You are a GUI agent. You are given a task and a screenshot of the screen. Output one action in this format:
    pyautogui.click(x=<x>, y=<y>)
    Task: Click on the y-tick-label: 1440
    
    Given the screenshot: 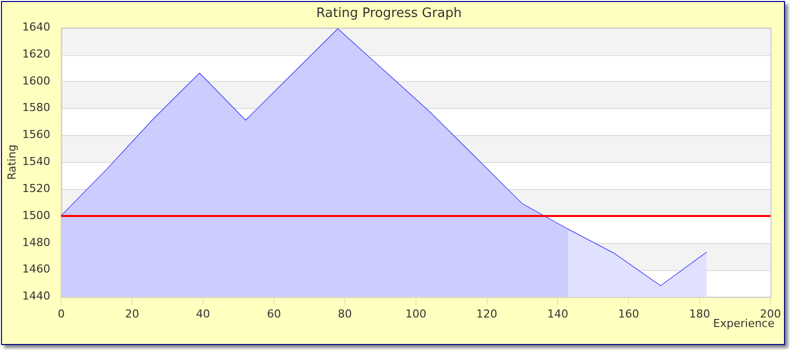 What is the action you would take?
    pyautogui.click(x=36, y=296)
    